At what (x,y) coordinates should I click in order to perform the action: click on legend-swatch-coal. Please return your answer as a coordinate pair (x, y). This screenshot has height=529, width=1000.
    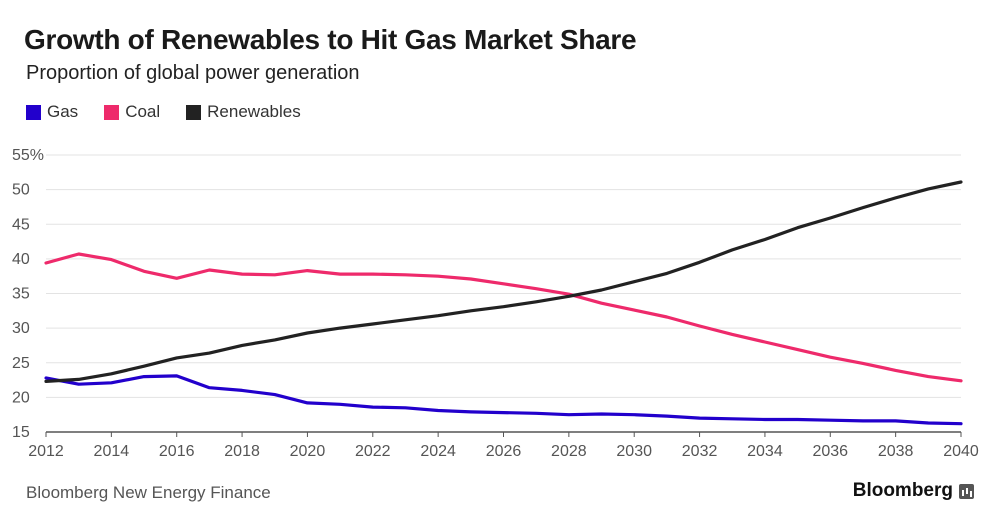
    Looking at the image, I should click on (112, 112).